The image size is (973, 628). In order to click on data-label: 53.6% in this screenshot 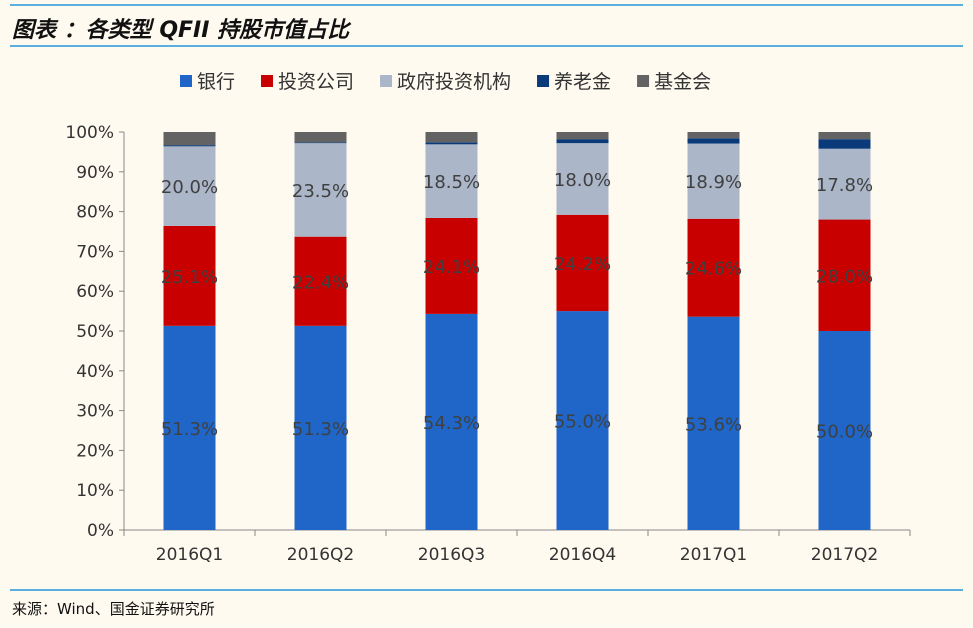, I will do `click(713, 424)`.